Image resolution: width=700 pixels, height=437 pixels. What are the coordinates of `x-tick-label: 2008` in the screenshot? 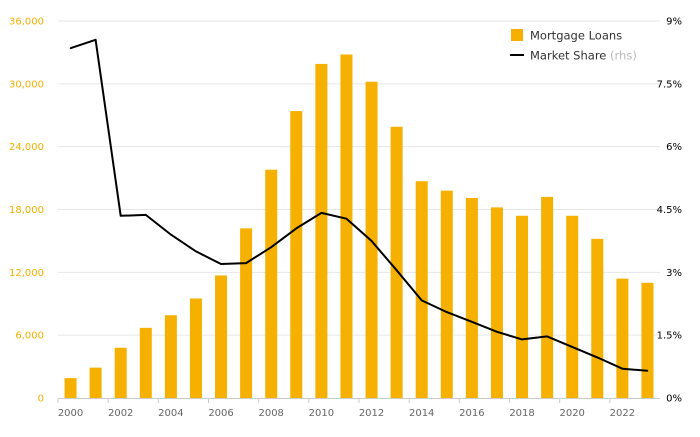 It's located at (270, 413).